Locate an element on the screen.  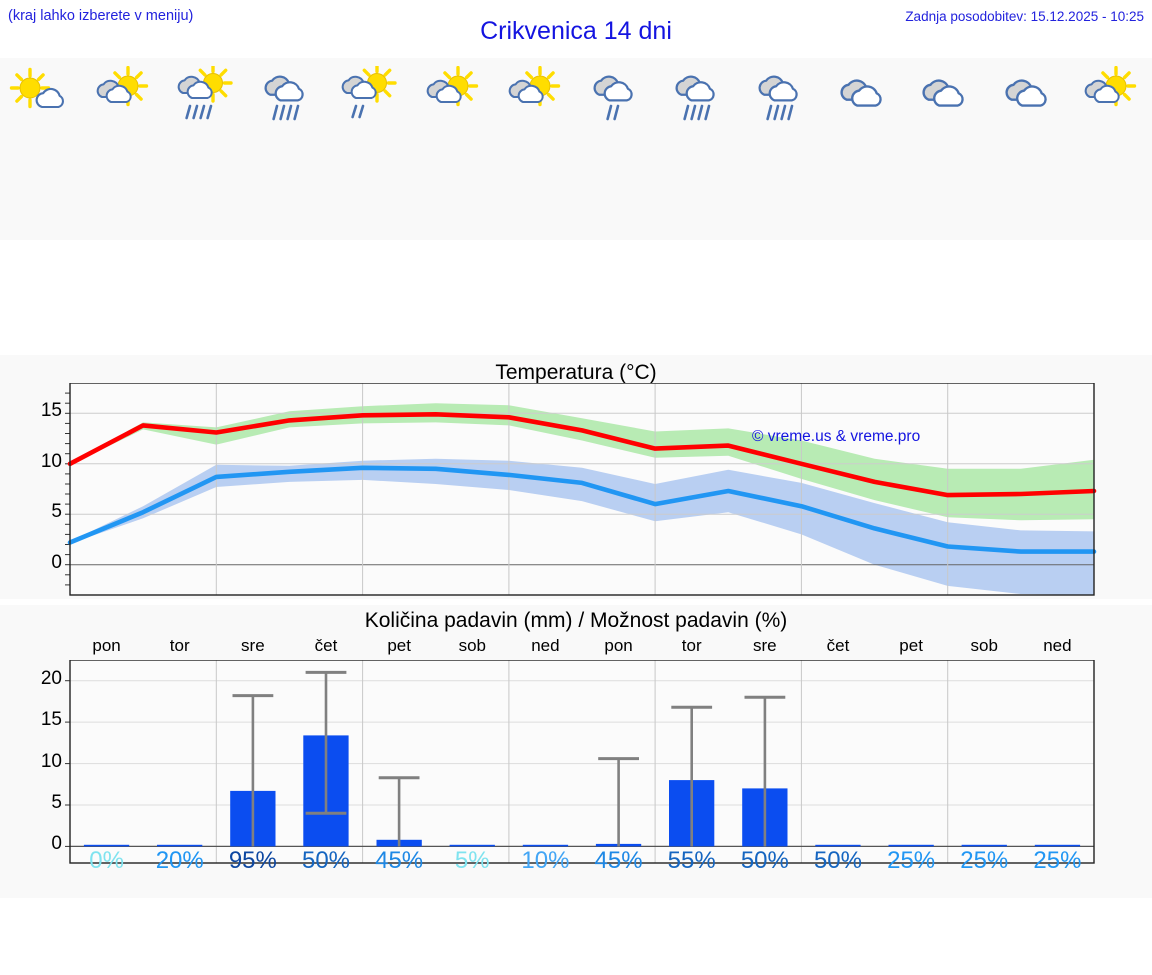
temperature-y-tick: 10 is located at coordinates (51, 461).